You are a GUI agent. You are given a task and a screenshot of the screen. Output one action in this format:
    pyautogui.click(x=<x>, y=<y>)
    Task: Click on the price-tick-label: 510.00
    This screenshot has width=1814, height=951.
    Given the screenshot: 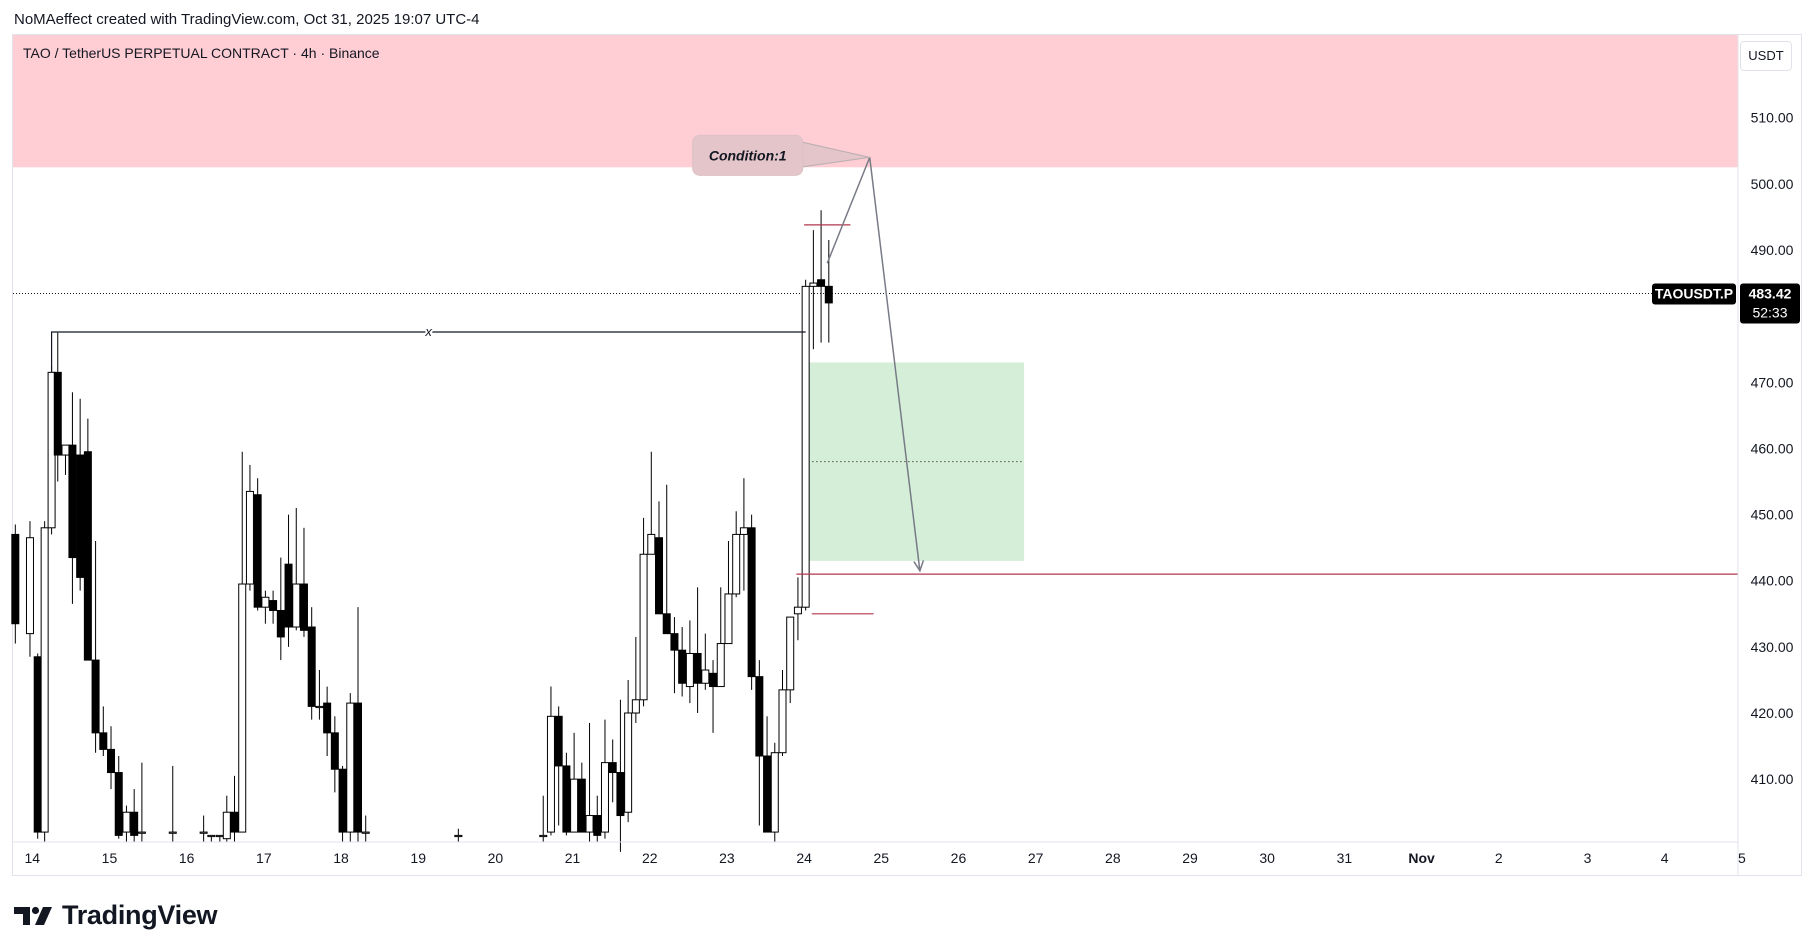 What is the action you would take?
    pyautogui.click(x=1772, y=118)
    